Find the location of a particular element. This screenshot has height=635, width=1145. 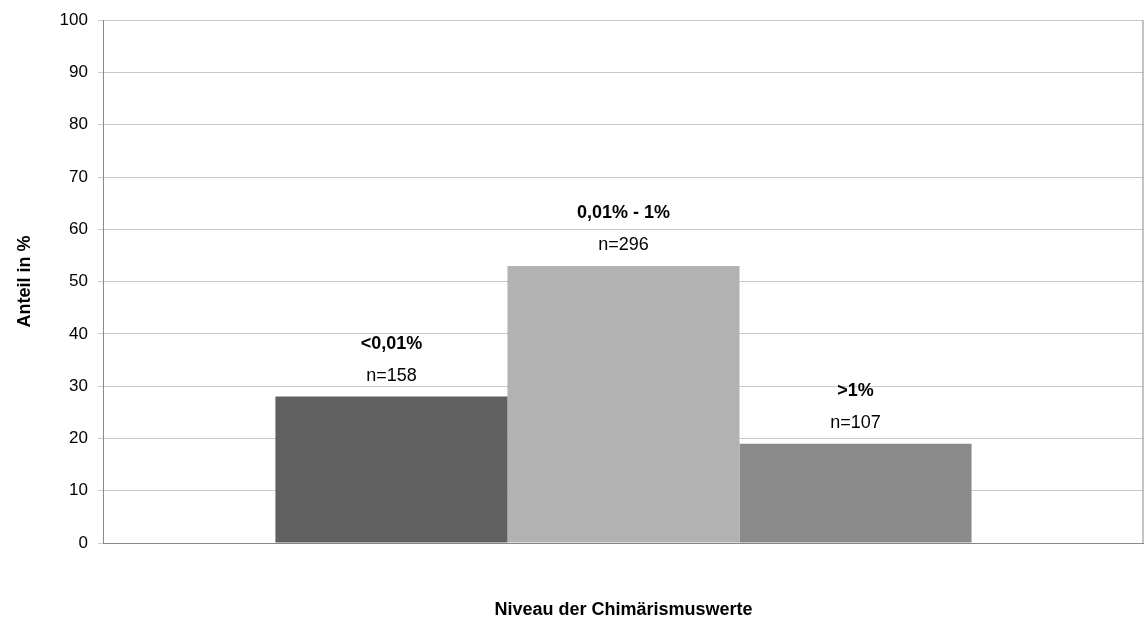

x-axis-title: Niveau der Chimärismuswerte is located at coordinates (623, 609).